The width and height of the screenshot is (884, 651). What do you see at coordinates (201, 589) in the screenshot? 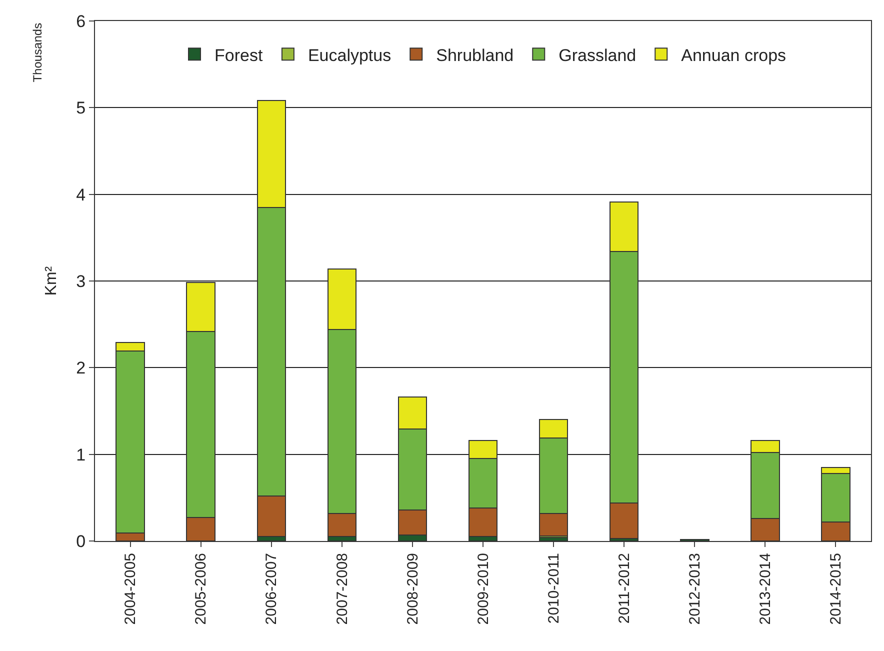
I see `x-tick-label: 2005-2006` at bounding box center [201, 589].